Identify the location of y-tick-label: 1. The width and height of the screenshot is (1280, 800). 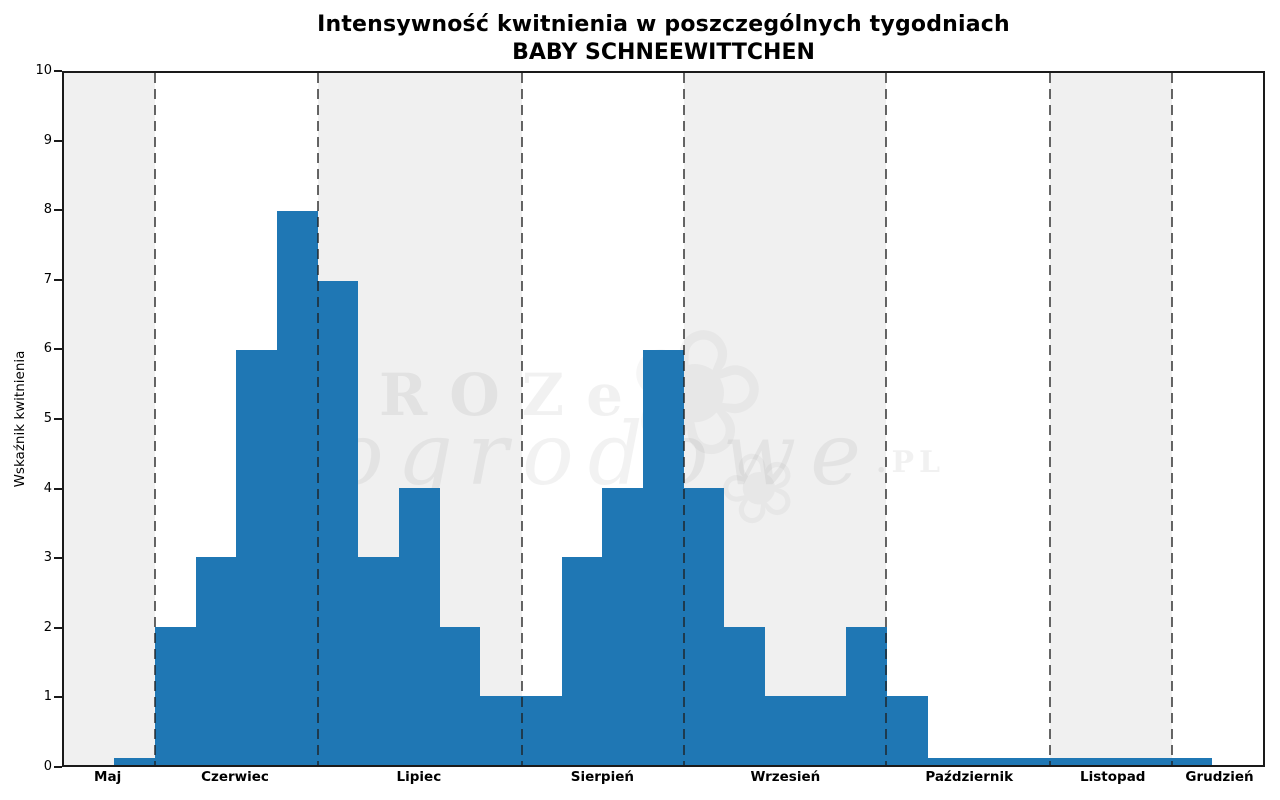
(47, 697).